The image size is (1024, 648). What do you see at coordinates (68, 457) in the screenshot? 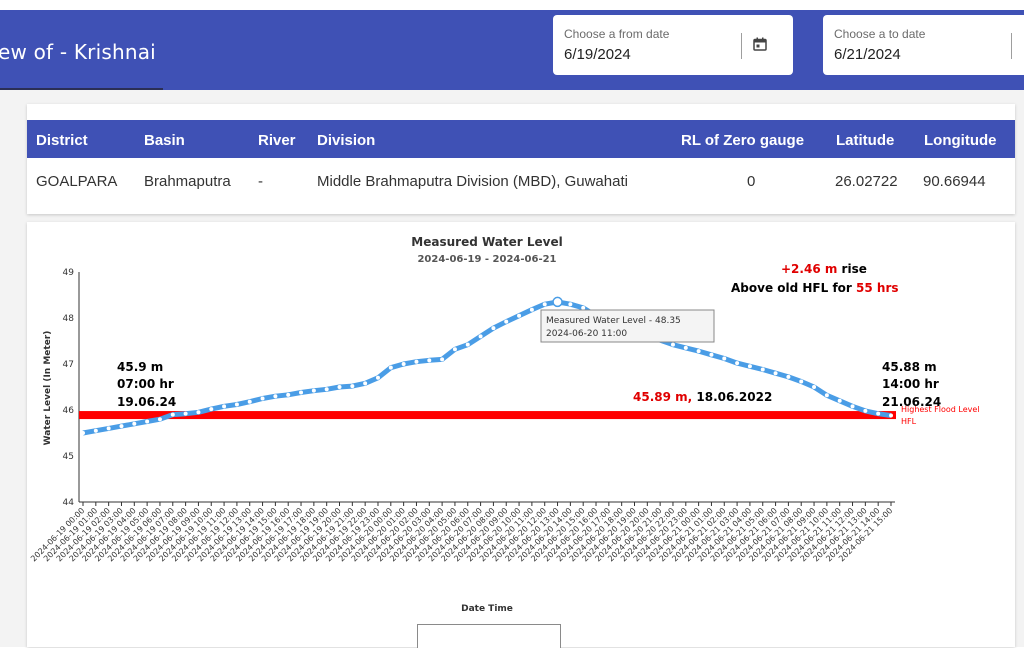
I see `y-tick-label: 45` at bounding box center [68, 457].